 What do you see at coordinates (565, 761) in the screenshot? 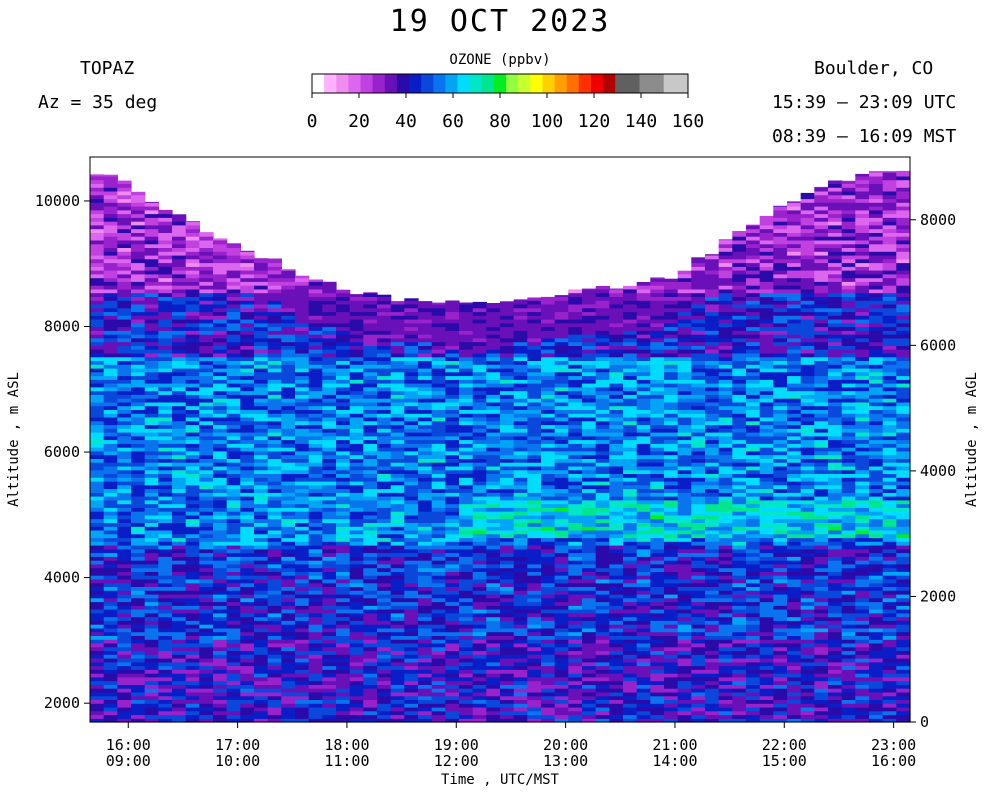
I see `x-tick-label-mst: 13:00` at bounding box center [565, 761].